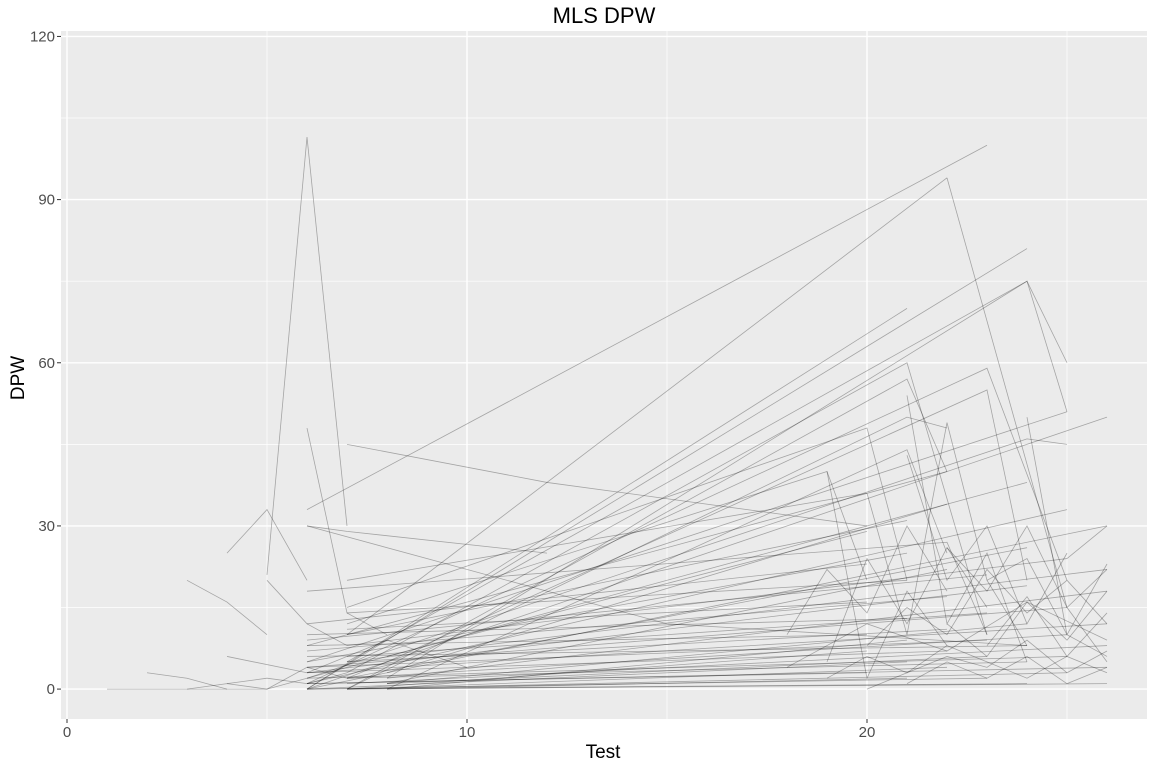 Image resolution: width=1153 pixels, height=765 pixels. What do you see at coordinates (604, 15) in the screenshot?
I see `chart-title: MLS DPW` at bounding box center [604, 15].